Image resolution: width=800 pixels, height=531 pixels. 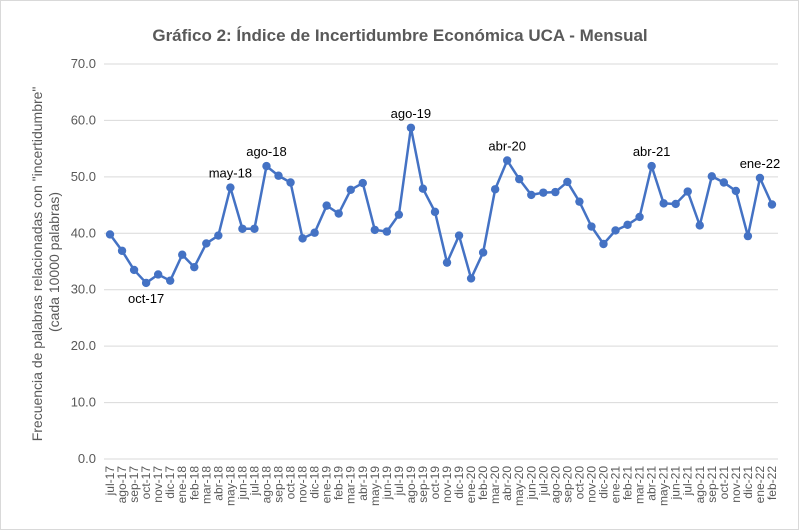 What do you see at coordinates (748, 482) in the screenshot?
I see `x-tick-label: dic-21` at bounding box center [748, 482].